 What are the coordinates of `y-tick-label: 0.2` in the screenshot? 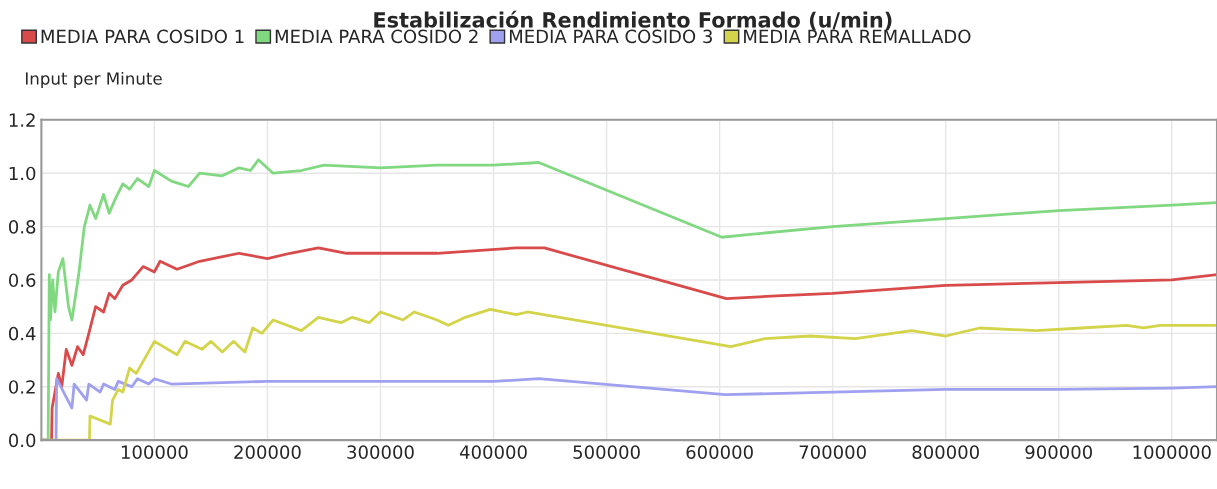 It's located at (21, 387).